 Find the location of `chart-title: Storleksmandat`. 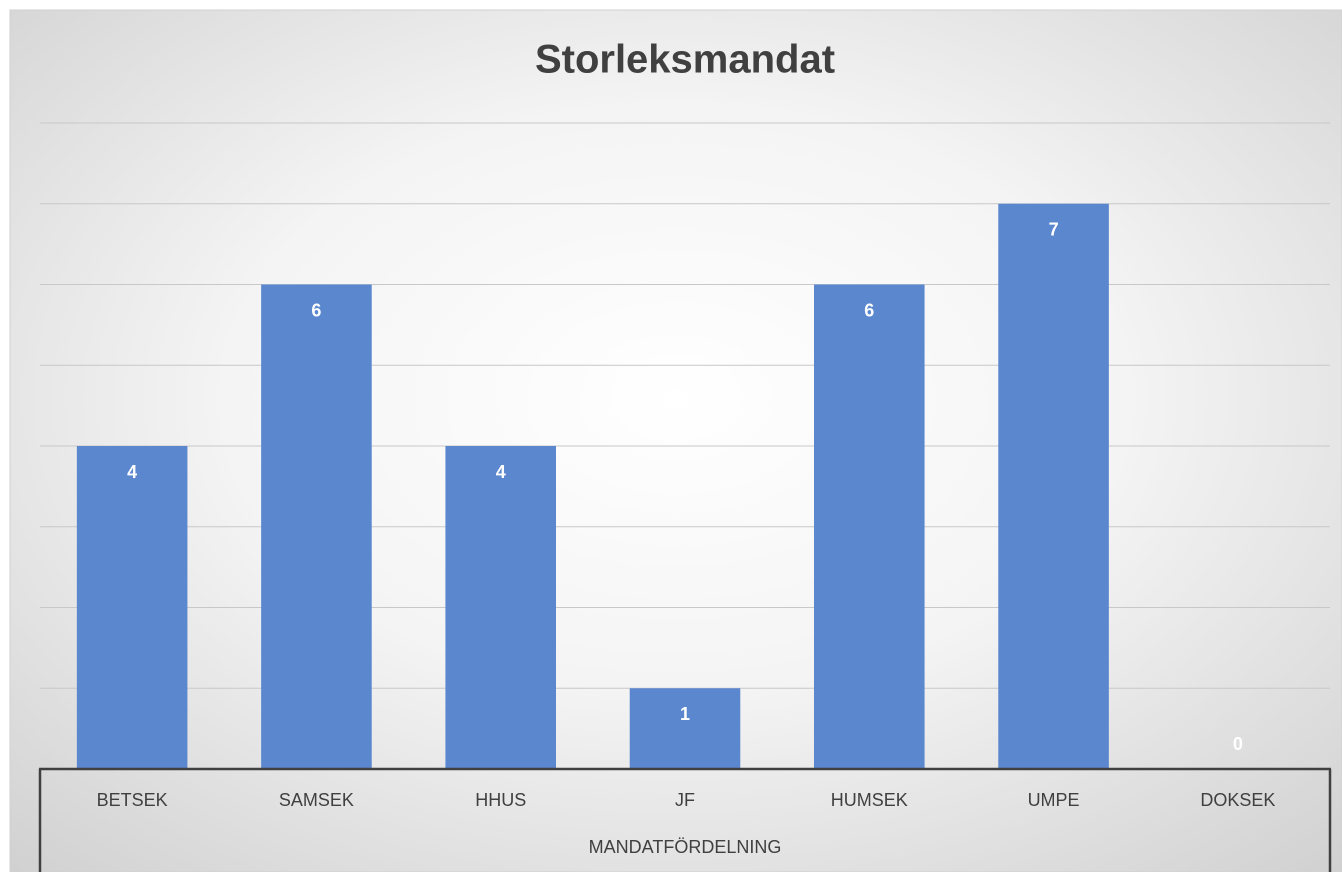

chart-title: Storleksmandat is located at coordinates (685, 60).